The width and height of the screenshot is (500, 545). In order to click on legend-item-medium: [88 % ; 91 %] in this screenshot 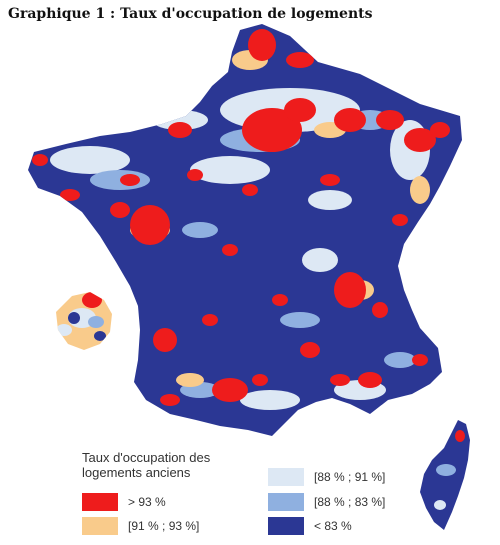, I will do `click(326, 477)`.